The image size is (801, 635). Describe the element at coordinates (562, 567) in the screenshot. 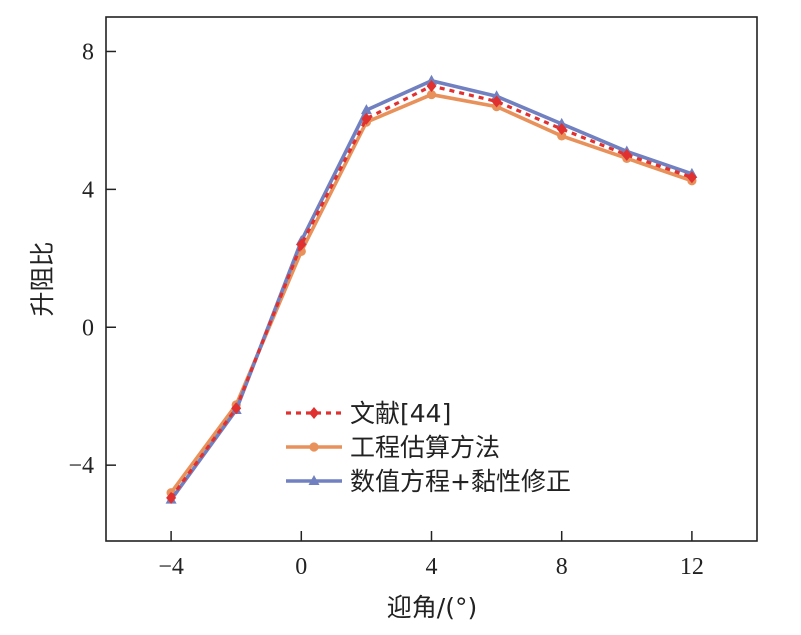

I see `x-tick-label: 8` at that location.